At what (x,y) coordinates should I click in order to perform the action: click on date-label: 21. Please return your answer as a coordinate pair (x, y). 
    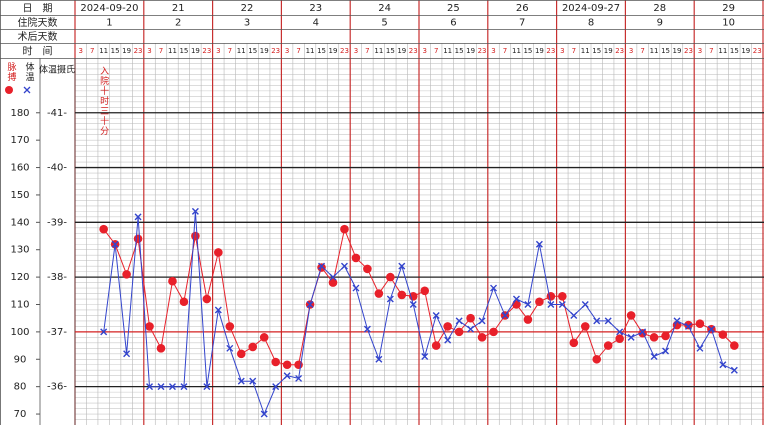
    Looking at the image, I should click on (178, 8).